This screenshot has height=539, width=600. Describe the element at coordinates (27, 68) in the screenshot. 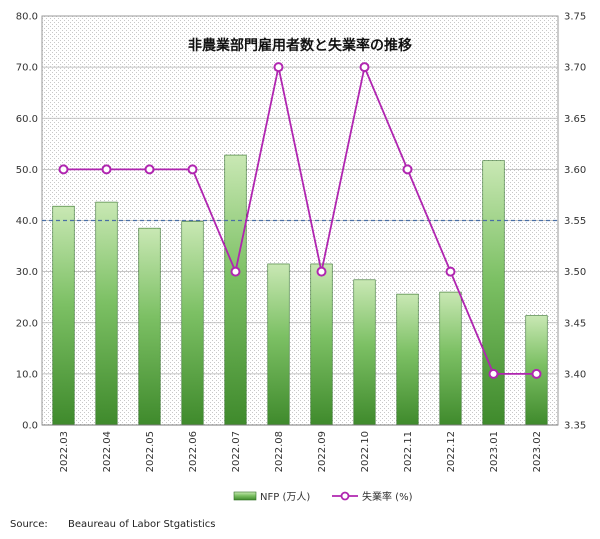

I see `y-left-tick-label: 70.0` at that location.